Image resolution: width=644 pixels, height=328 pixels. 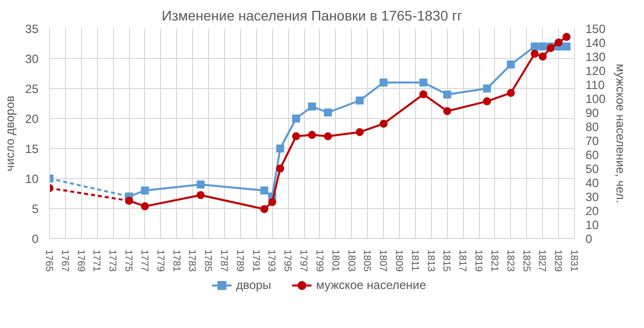 I want to click on x-tick-label: 1765, so click(x=48, y=261).